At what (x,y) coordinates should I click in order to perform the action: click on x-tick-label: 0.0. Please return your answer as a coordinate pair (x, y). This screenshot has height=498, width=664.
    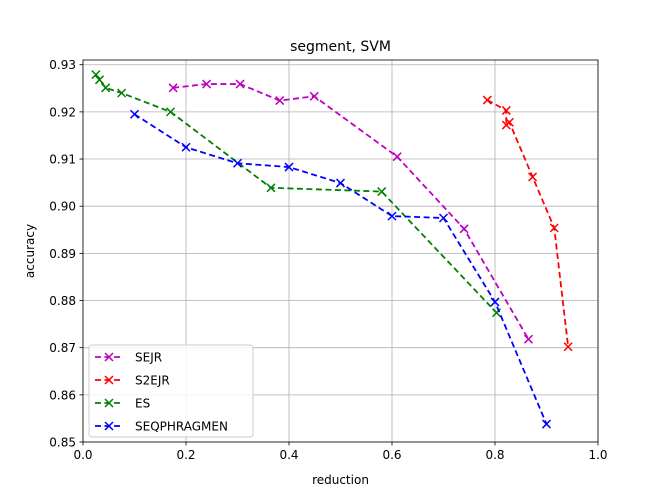
    Looking at the image, I should click on (82, 455).